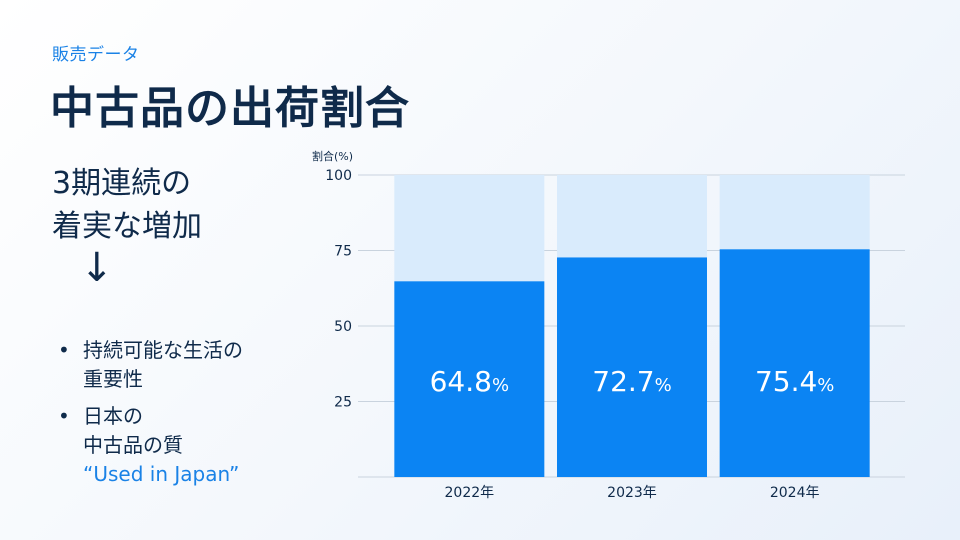 This screenshot has width=960, height=540. What do you see at coordinates (794, 381) in the screenshot?
I see `bar-data-label: 75.4%` at bounding box center [794, 381].